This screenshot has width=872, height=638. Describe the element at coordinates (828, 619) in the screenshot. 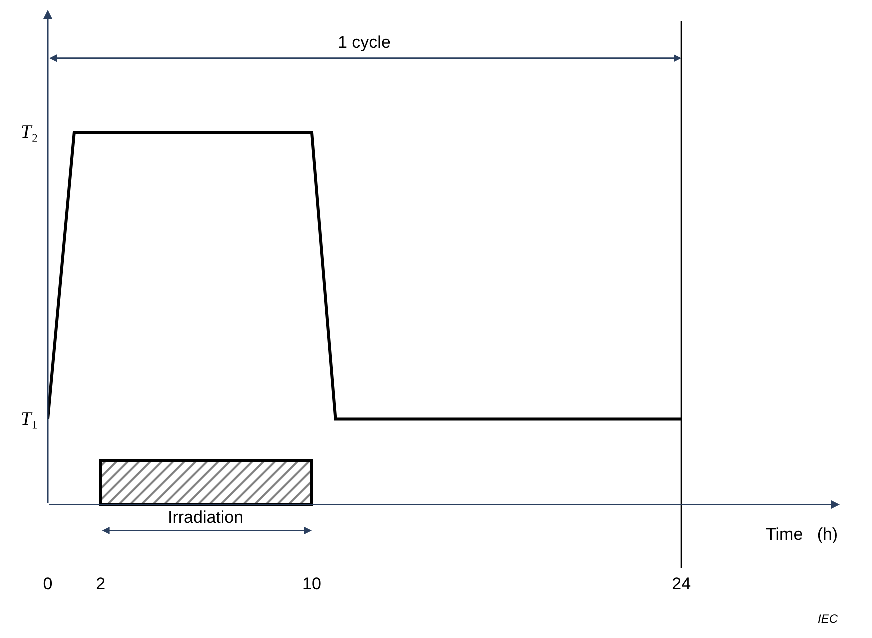

I see `text: IEC` at that location.